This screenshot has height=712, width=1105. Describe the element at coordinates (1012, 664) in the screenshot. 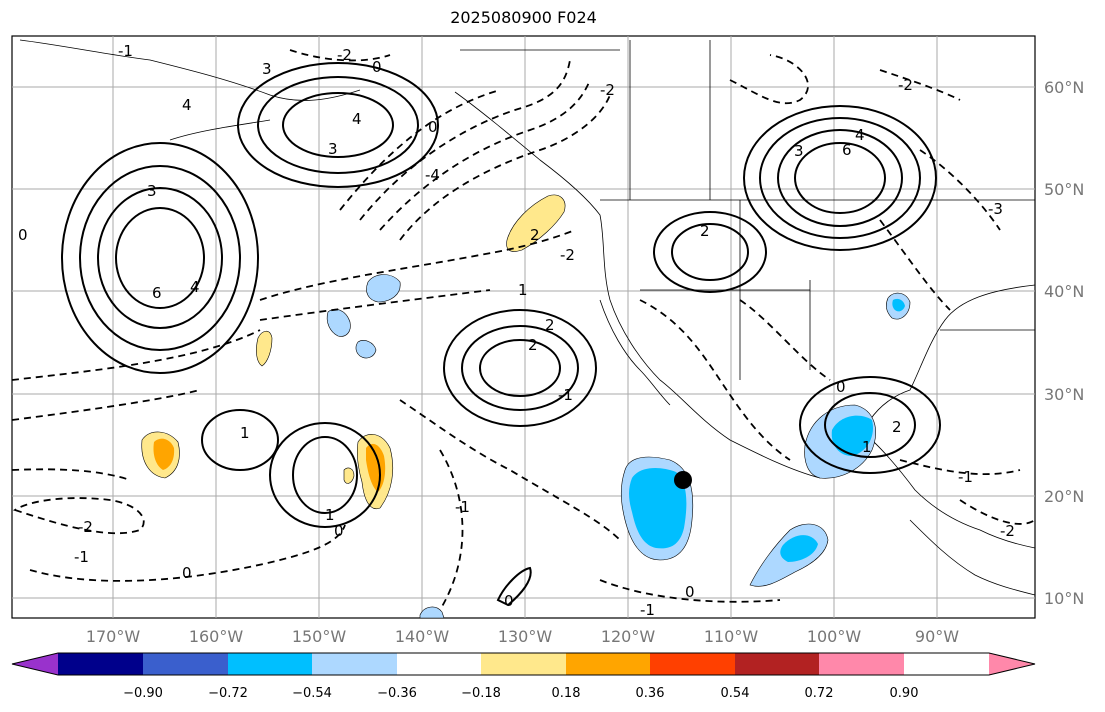

I see `colorbar-extend-high` at that location.